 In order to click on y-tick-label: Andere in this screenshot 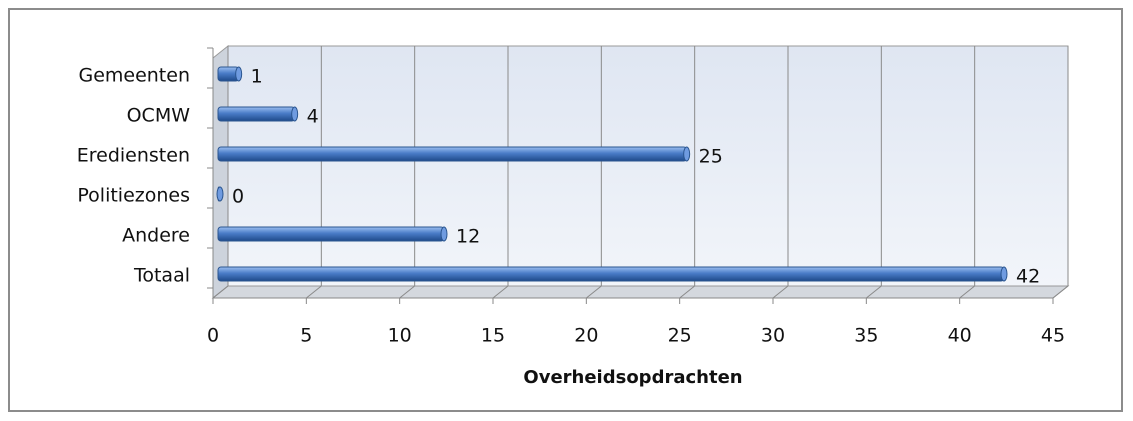, I will do `click(156, 236)`.